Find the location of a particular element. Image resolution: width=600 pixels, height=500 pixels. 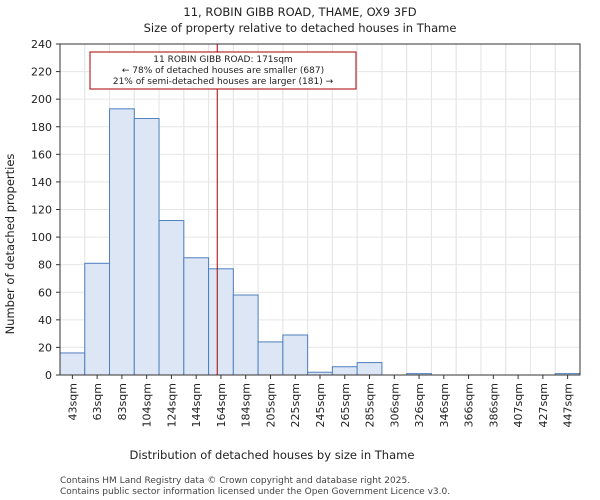

x-tick-label: 265sqm is located at coordinates (345, 405).